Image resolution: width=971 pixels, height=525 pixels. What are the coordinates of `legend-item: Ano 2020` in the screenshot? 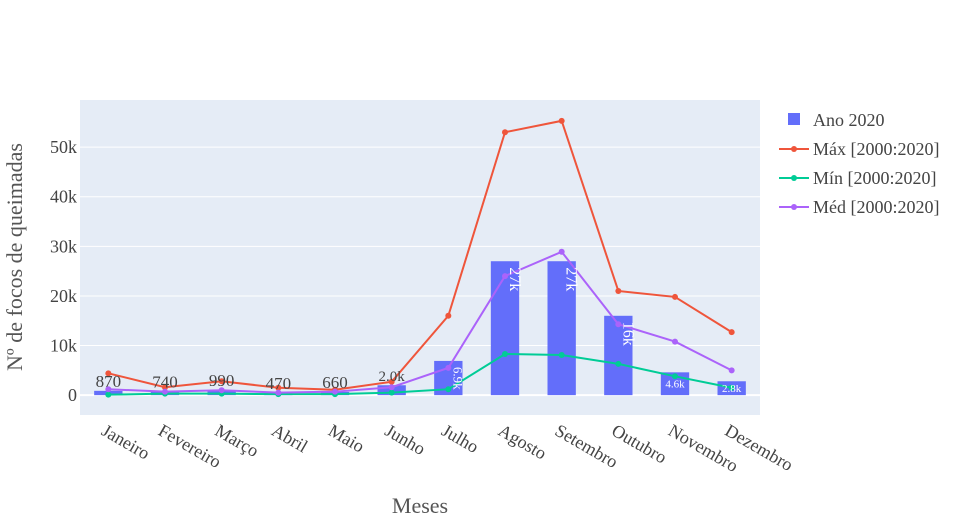 It's located at (836, 120).